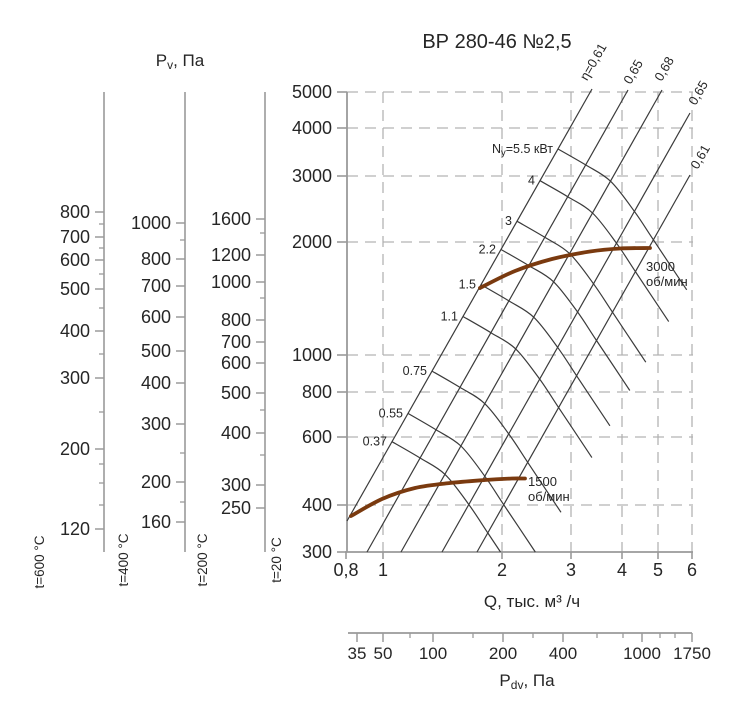 The image size is (750, 710). Describe the element at coordinates (345, 570) in the screenshot. I see `x-axis-tick-label: 0,8` at that location.